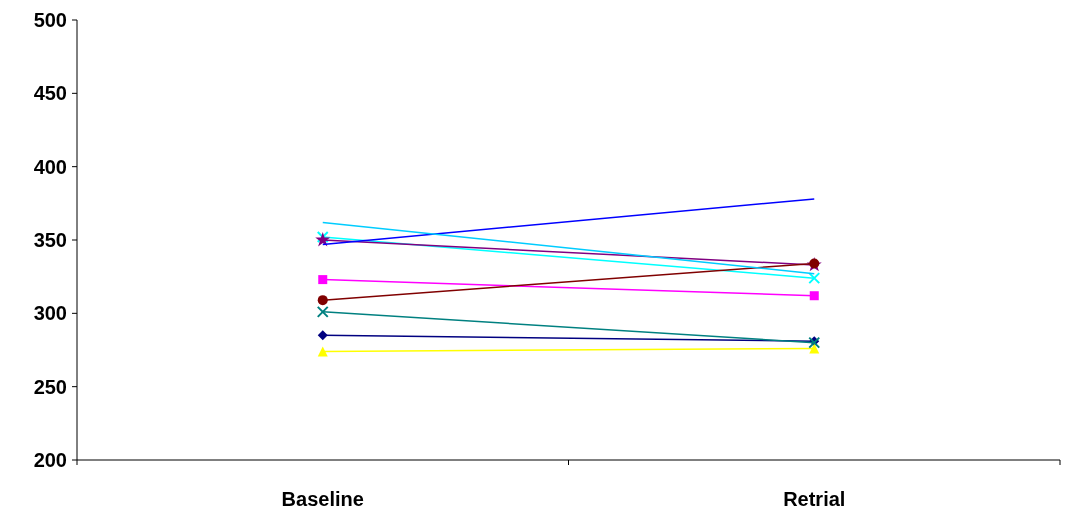  What do you see at coordinates (814, 499) in the screenshot?
I see `x-tick-label: Retrial` at bounding box center [814, 499].